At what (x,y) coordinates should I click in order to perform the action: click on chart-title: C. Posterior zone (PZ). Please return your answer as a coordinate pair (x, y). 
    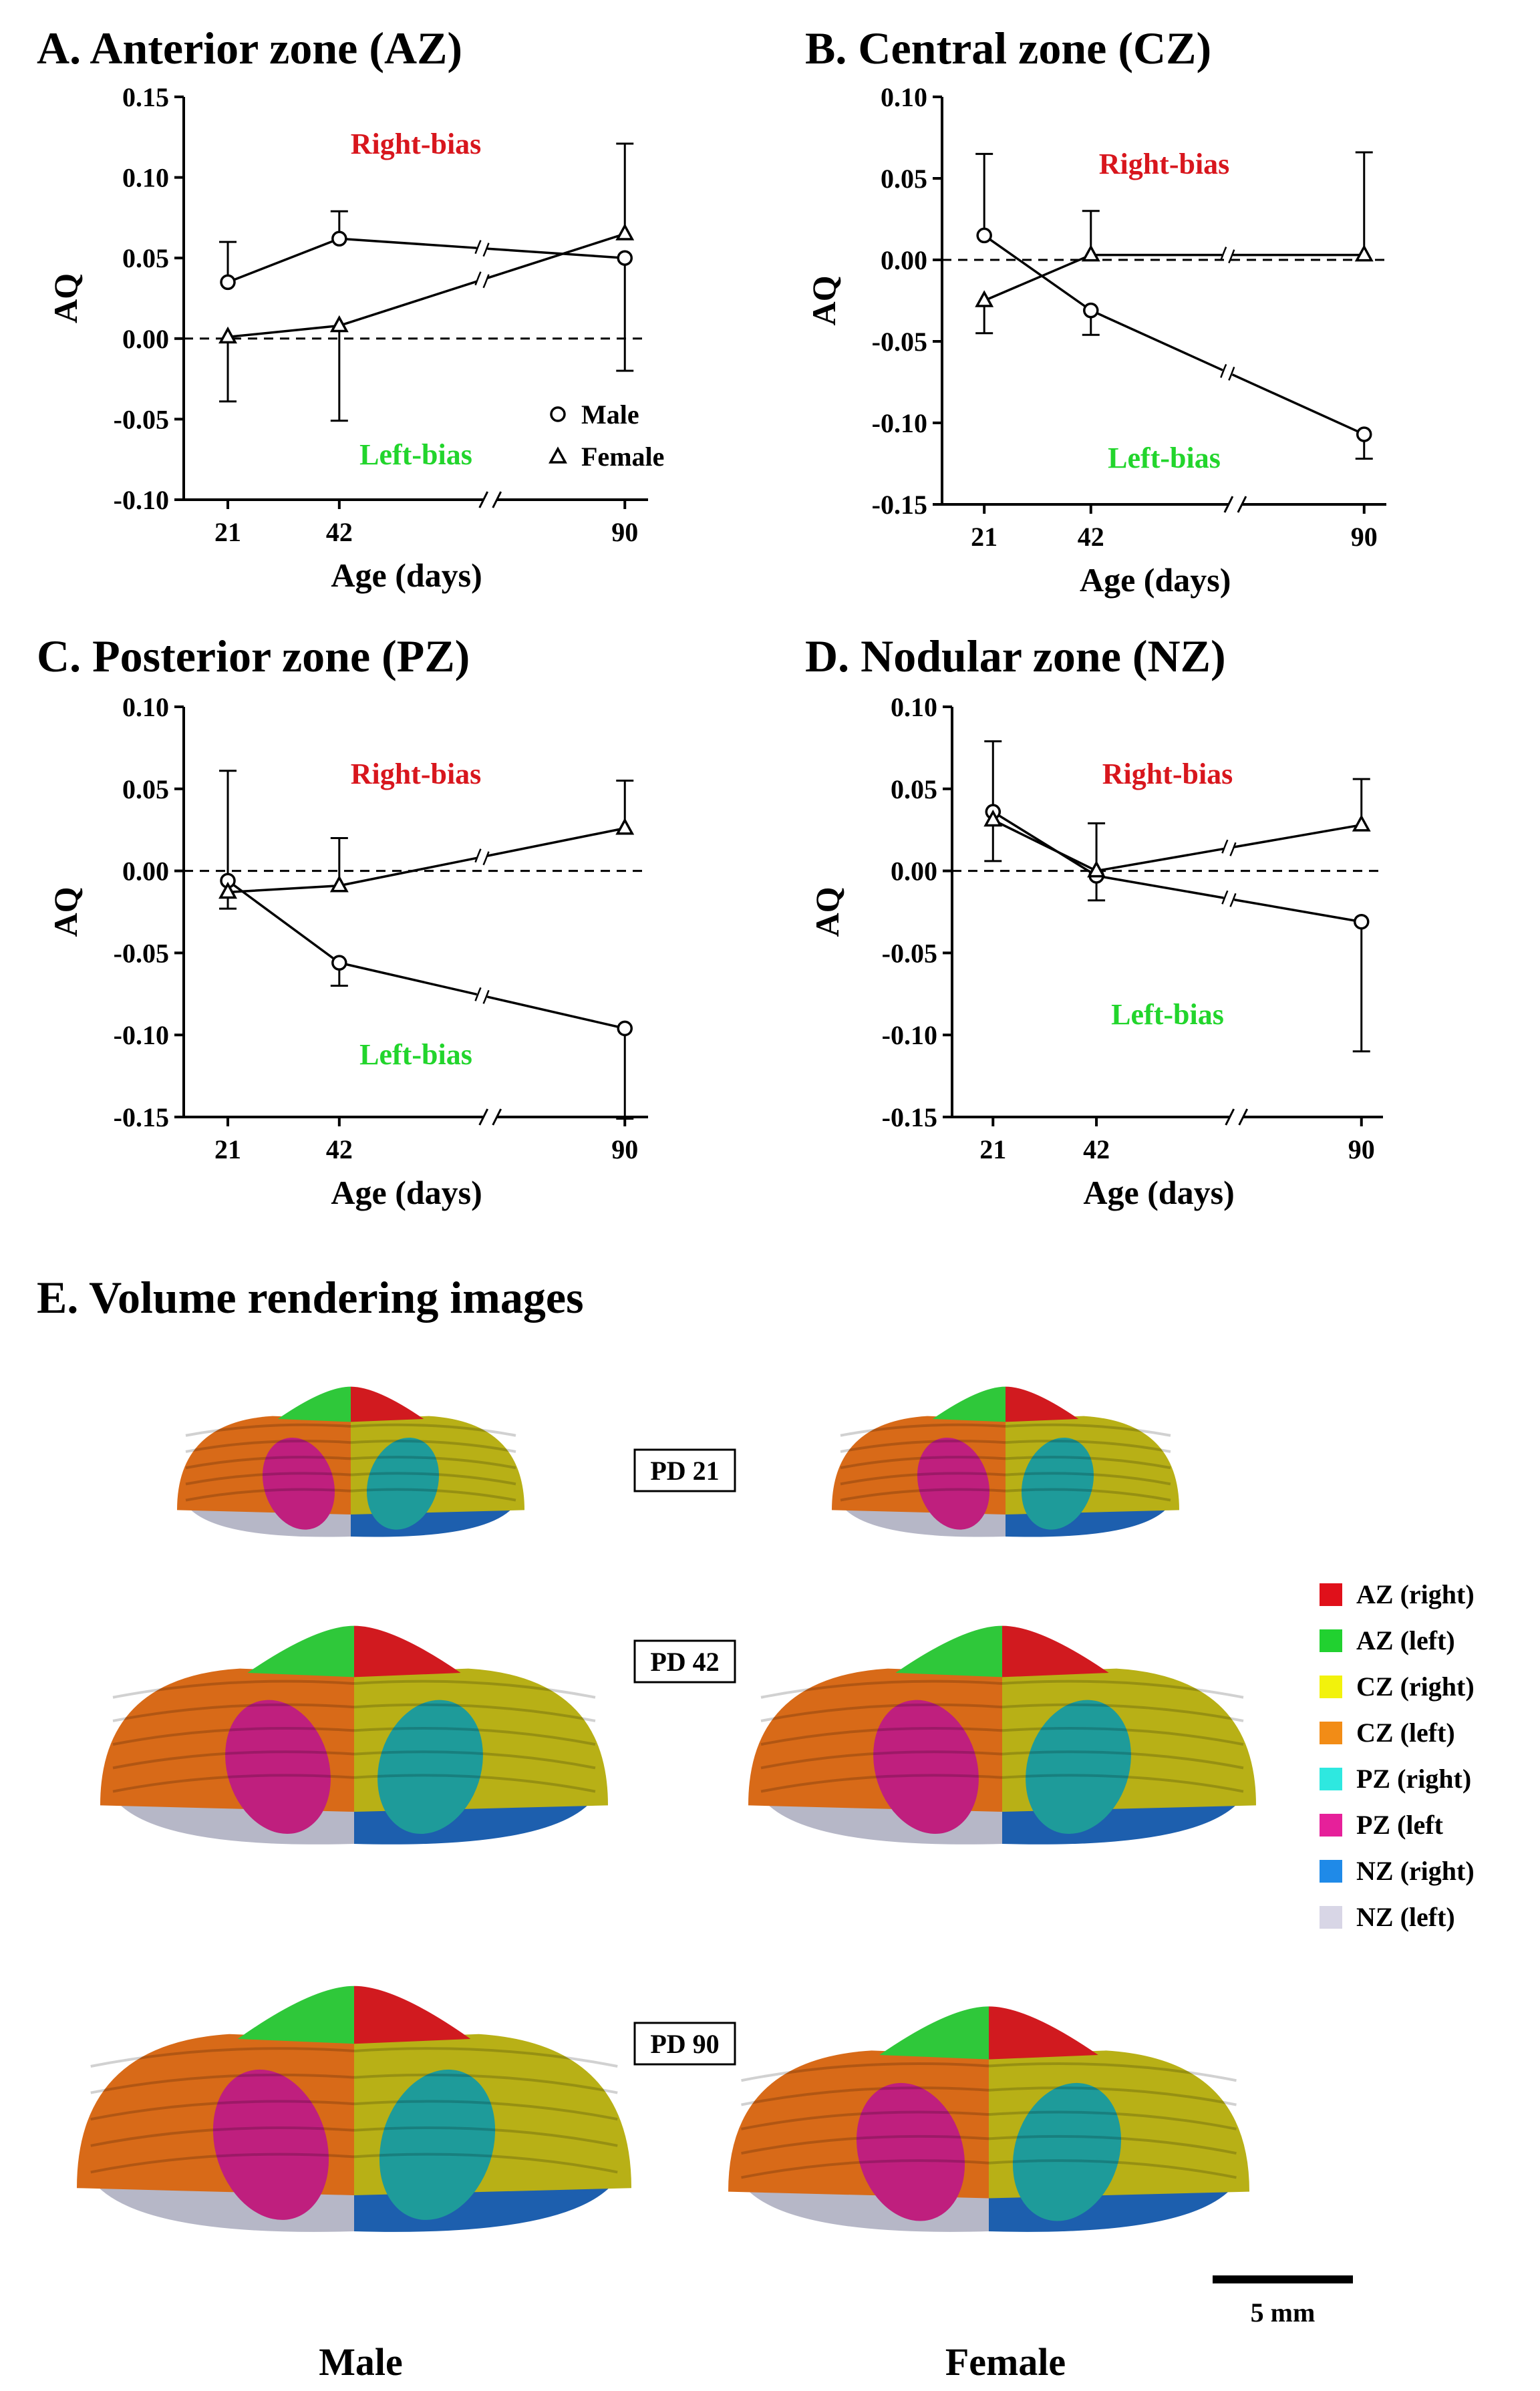
    Looking at the image, I should click on (253, 656).